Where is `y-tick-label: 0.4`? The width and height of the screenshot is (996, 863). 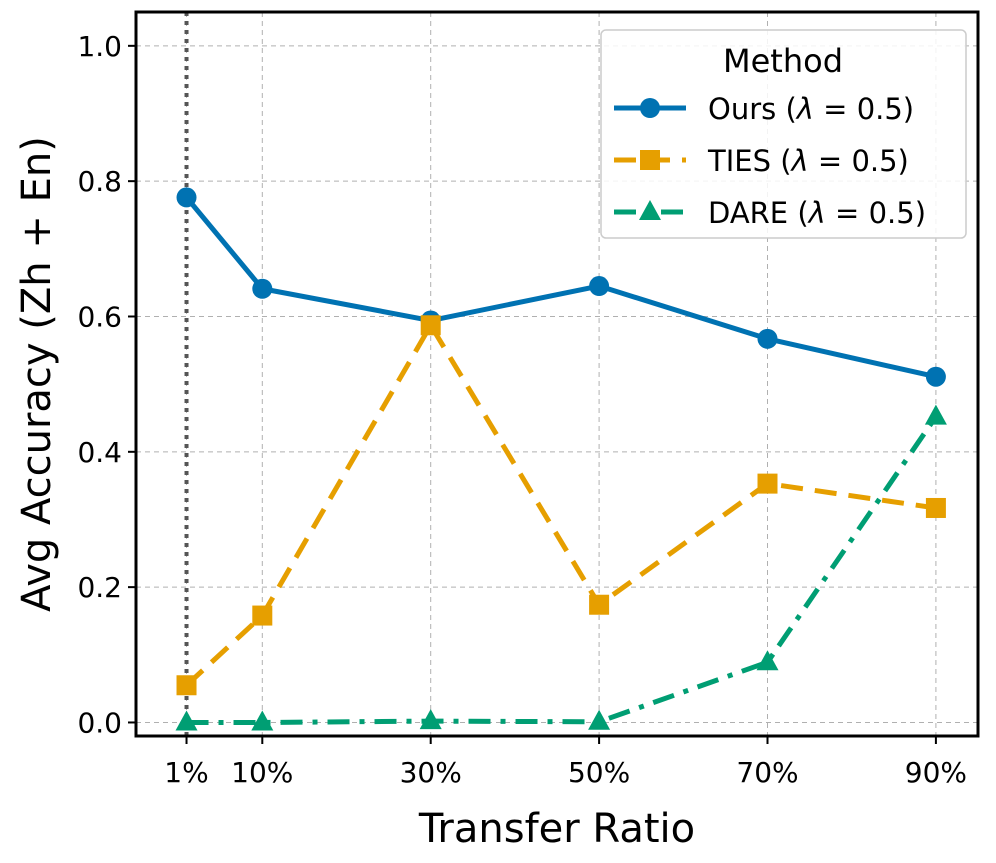
y-tick-label: 0.4 is located at coordinates (99, 452).